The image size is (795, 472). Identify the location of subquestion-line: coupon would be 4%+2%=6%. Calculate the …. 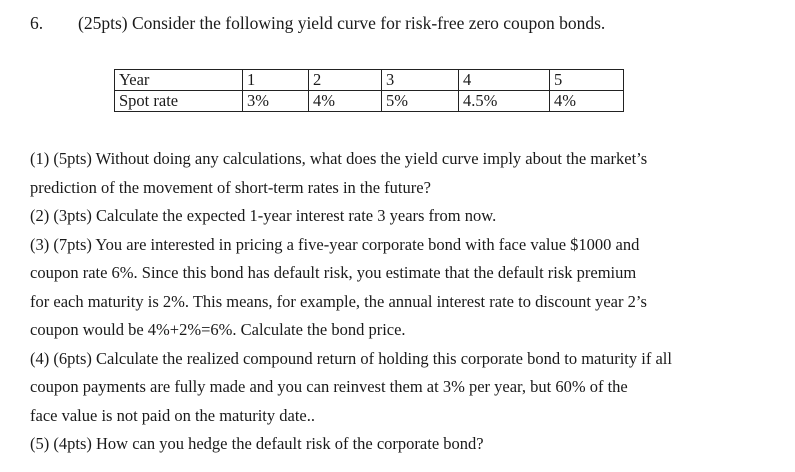
(218, 329).